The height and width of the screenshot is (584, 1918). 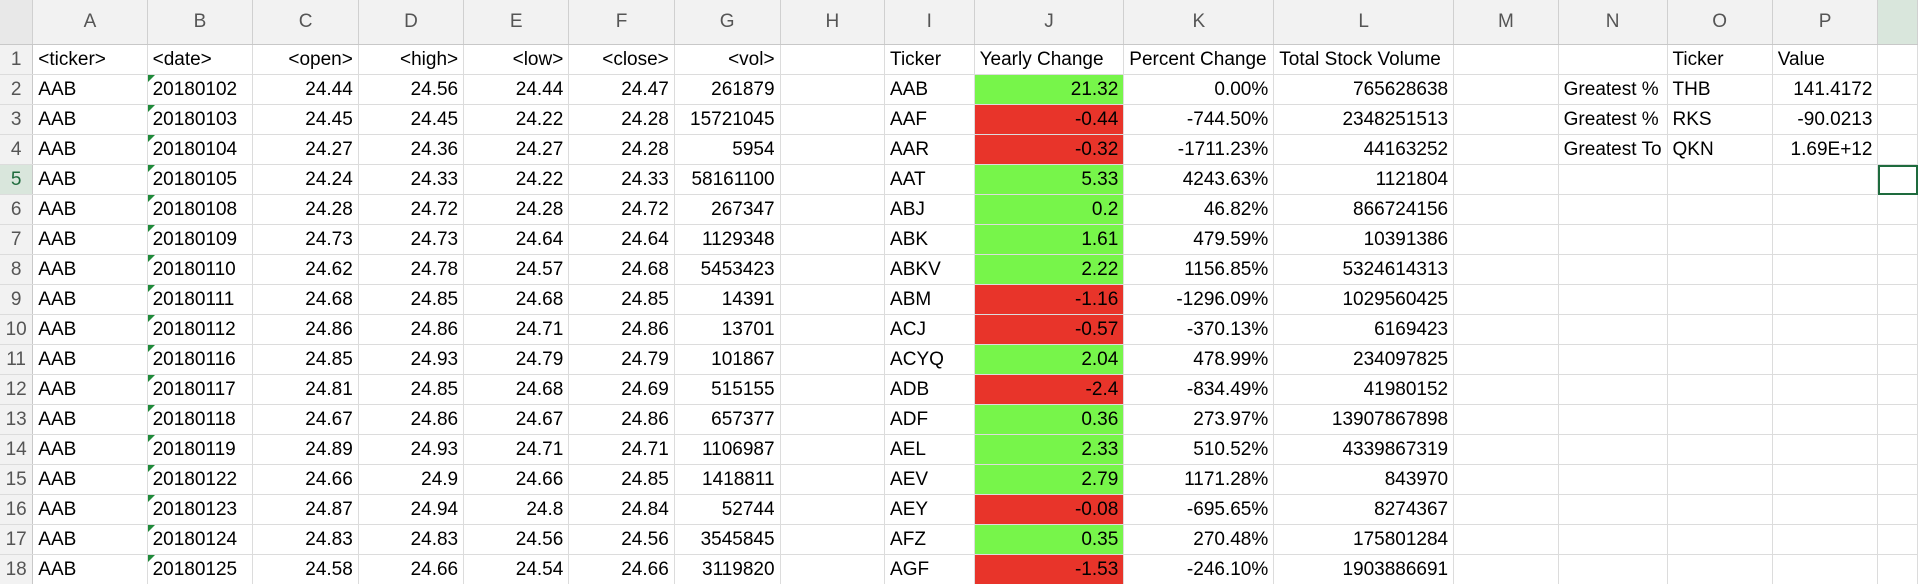 I want to click on cell-c6: 24.28, so click(x=305, y=209).